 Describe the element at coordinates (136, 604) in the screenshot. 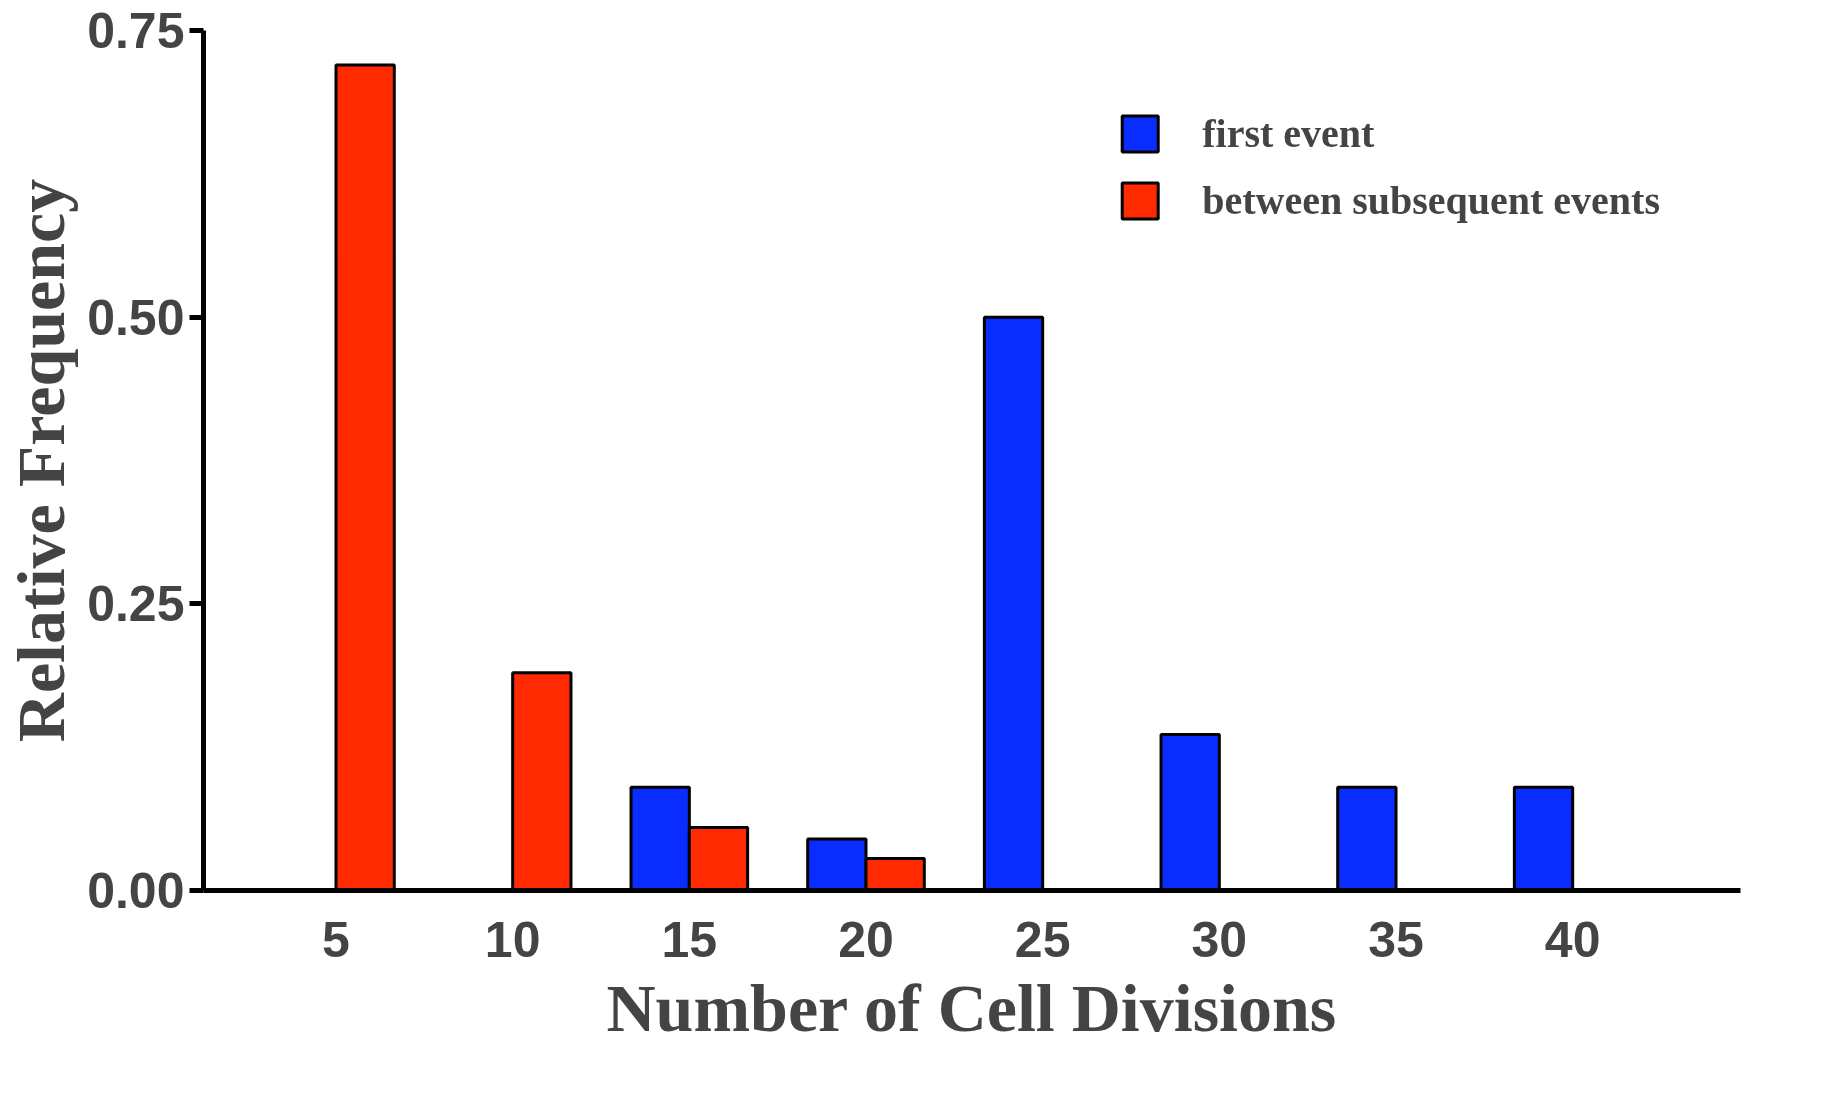

I see `y-tick-label: 0.25` at that location.